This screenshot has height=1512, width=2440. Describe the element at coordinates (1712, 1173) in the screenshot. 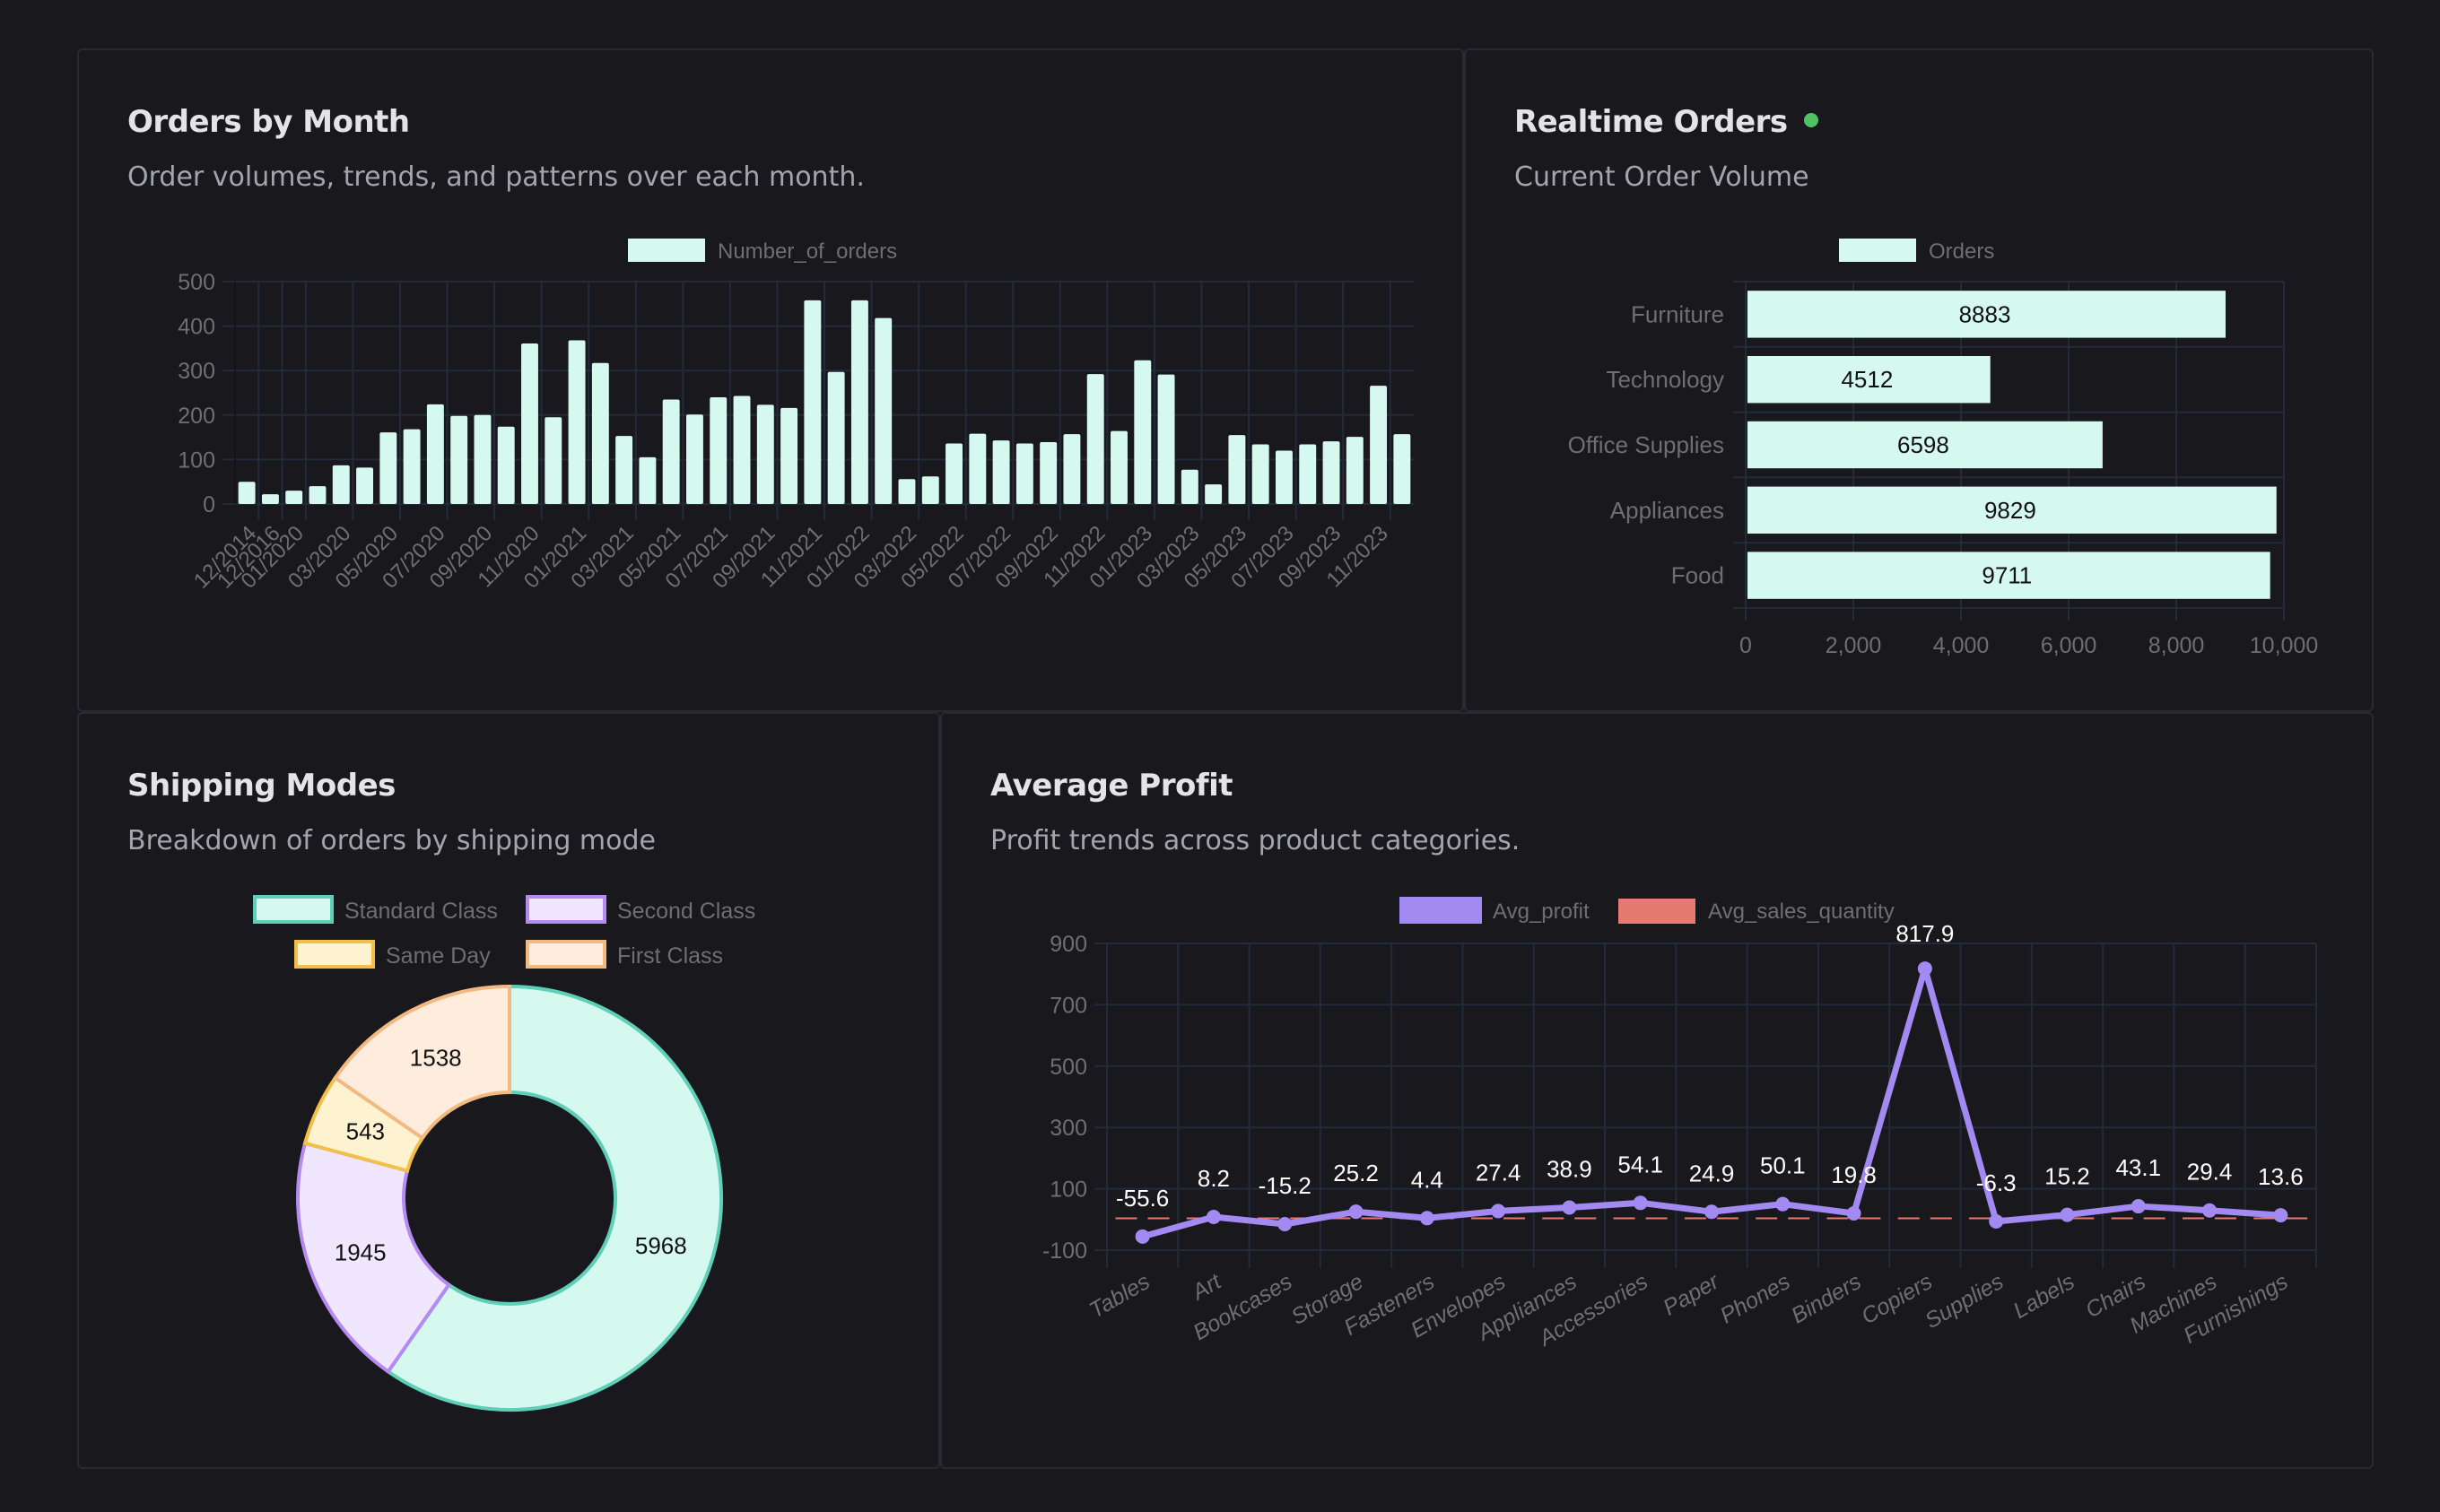

I see `data-label: 24.9` at that location.